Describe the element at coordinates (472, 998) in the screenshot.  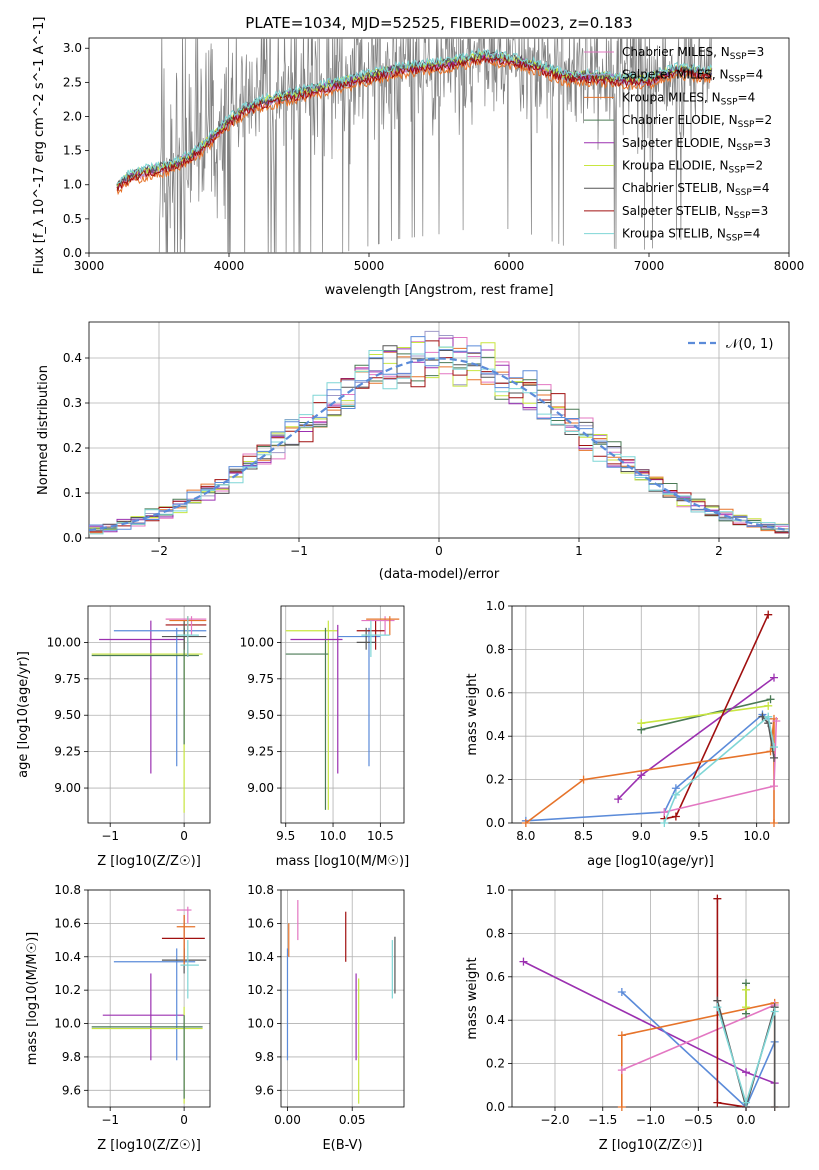
I see `y-axis-label: mass weight` at that location.